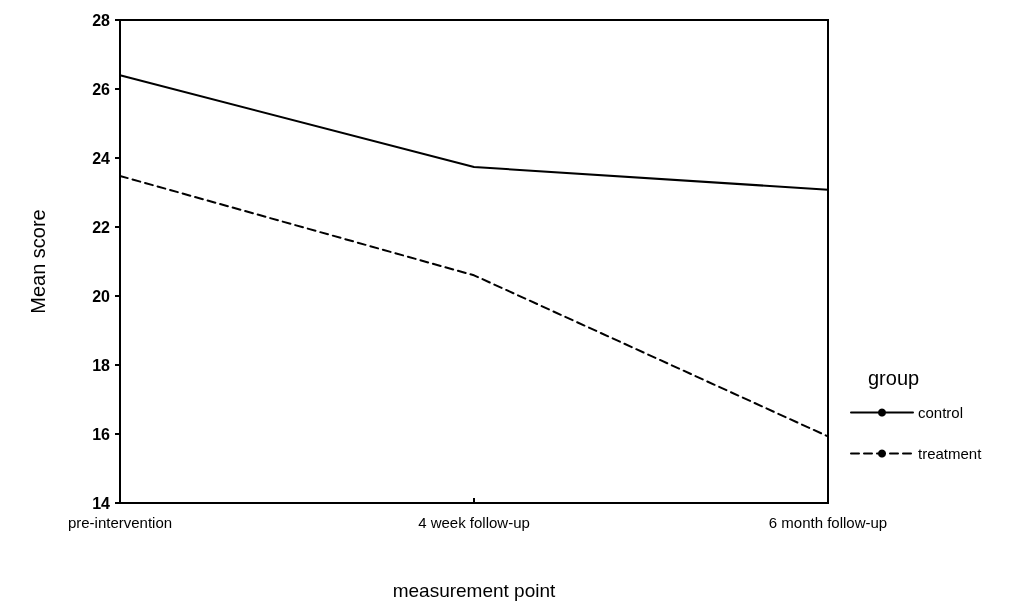  I want to click on x-tick-label: 4 week follow-up, so click(474, 522).